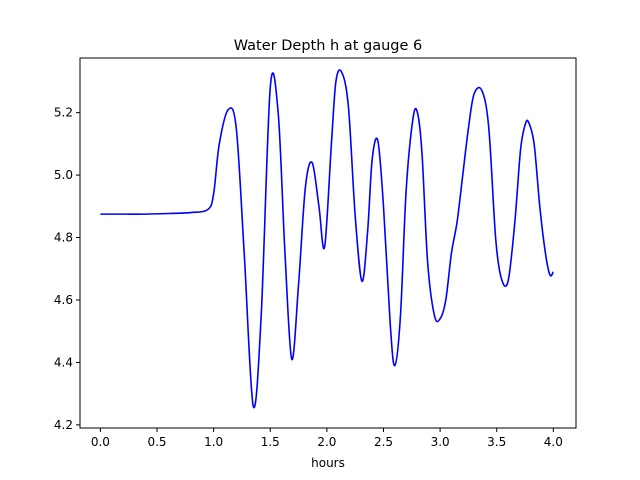  Describe the element at coordinates (440, 442) in the screenshot. I see `x-tick-label: 3.0` at that location.